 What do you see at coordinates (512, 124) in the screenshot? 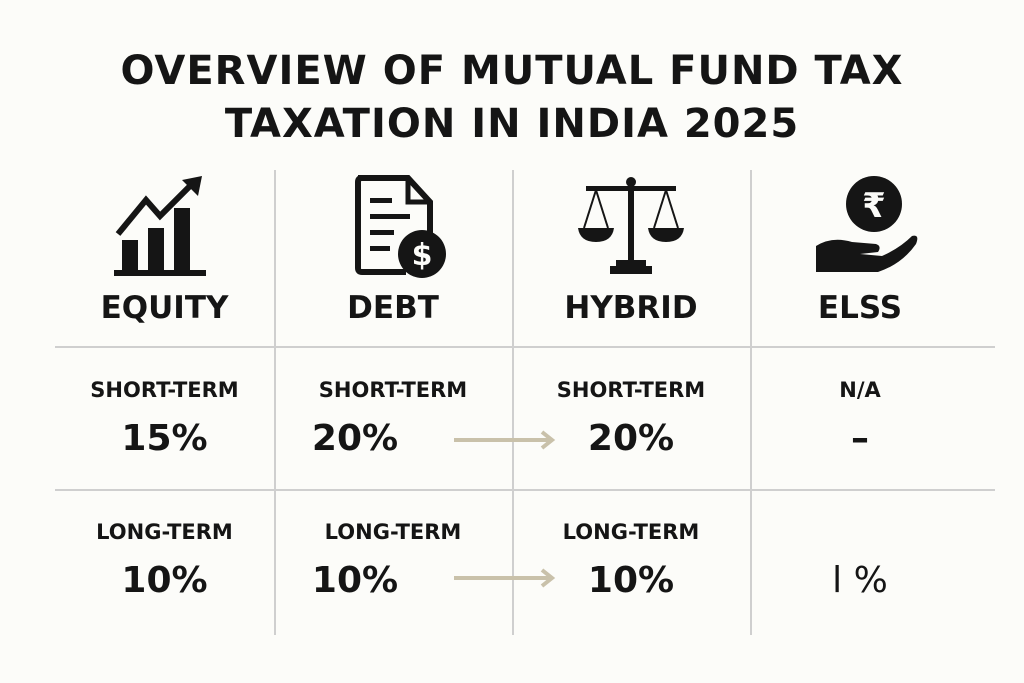
I see `title-line-2: TAXATION IN INDIA 2025` at bounding box center [512, 124].